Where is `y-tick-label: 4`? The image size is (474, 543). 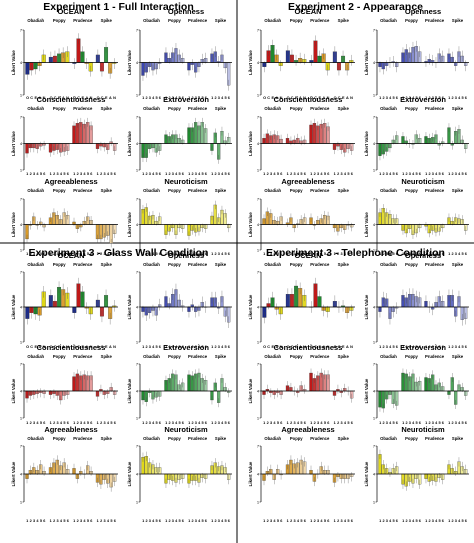 y-tick-label: 4 is located at coordinates (137, 306).